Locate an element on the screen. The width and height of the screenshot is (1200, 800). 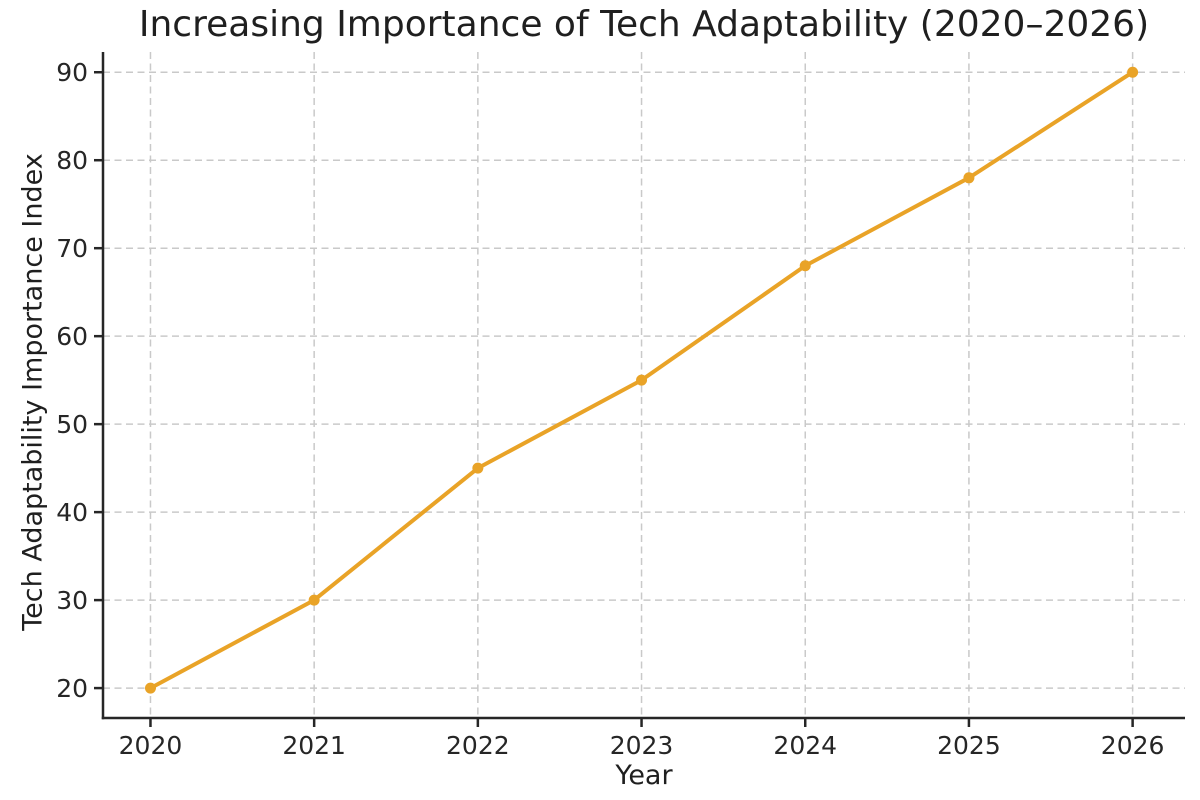
y-tick-label: 80 is located at coordinates (72, 160).